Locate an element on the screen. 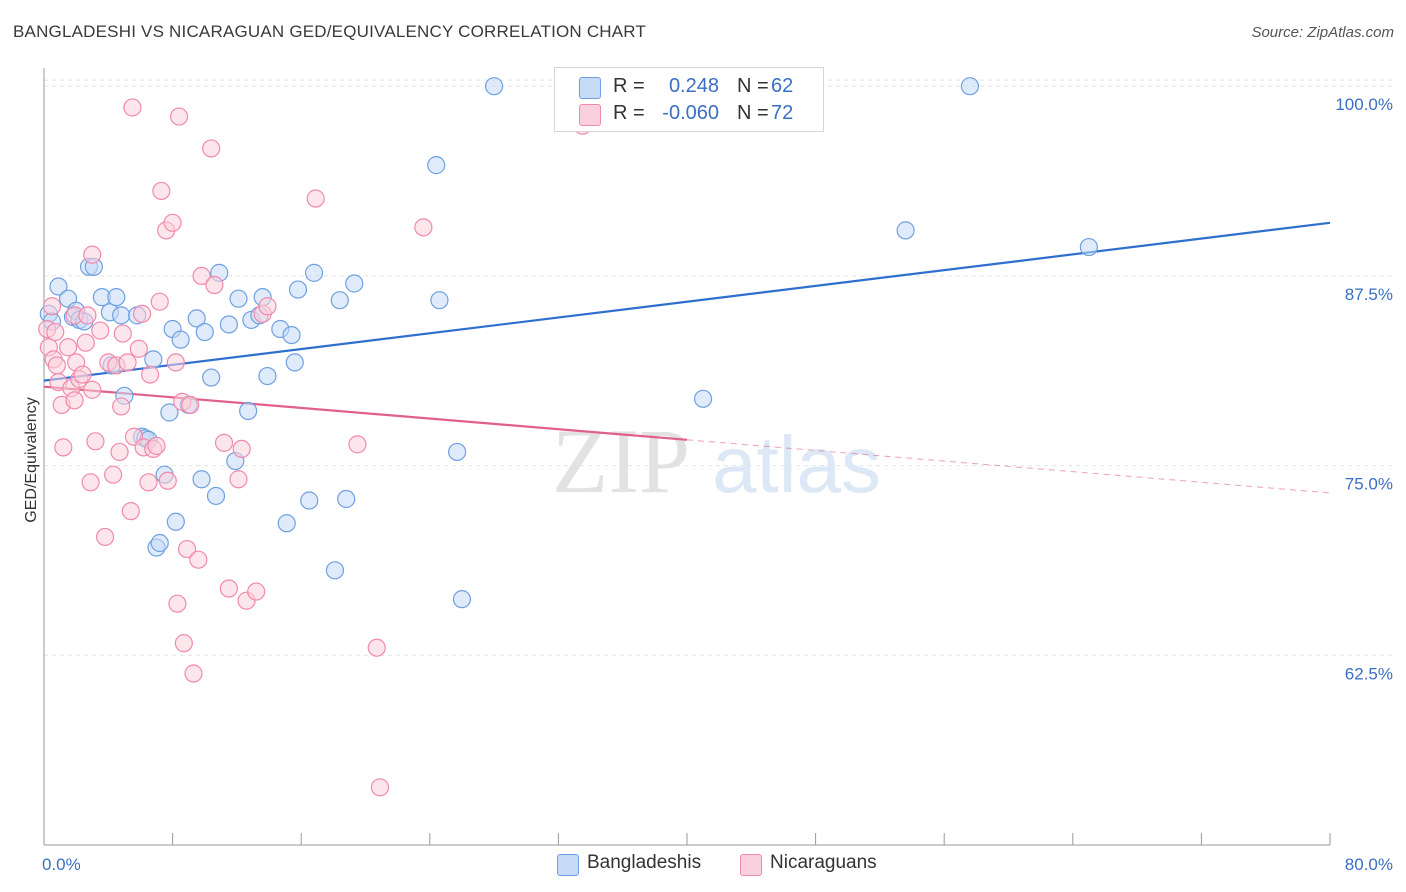 This screenshot has width=1406, height=892. x-ticks is located at coordinates (687, 839).